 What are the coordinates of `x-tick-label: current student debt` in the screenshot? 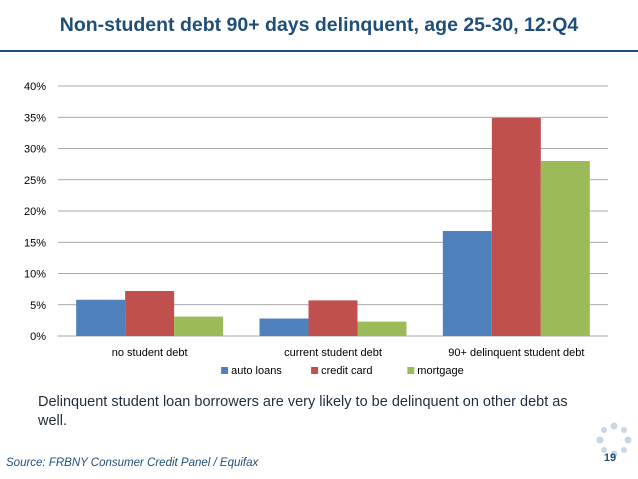 It's located at (333, 353).